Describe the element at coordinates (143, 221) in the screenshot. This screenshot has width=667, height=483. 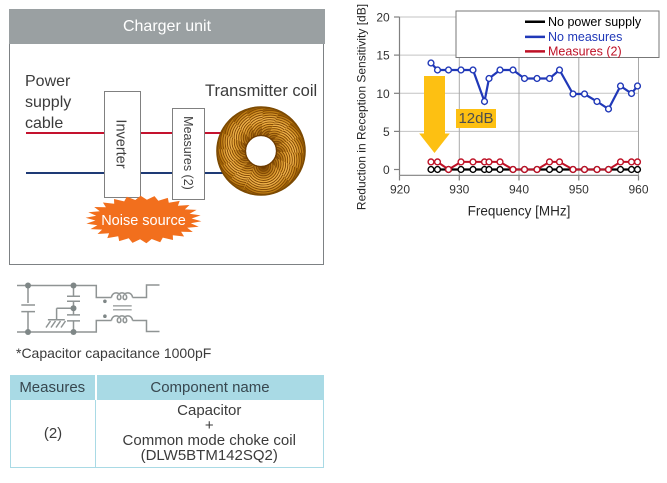
I see `svg-text: Noise source` at that location.